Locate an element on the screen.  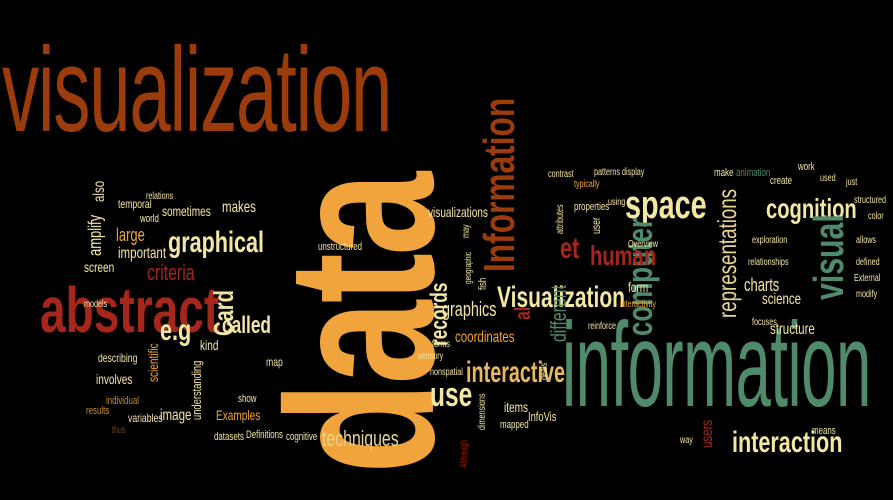
word-makes: makes is located at coordinates (239, 207).